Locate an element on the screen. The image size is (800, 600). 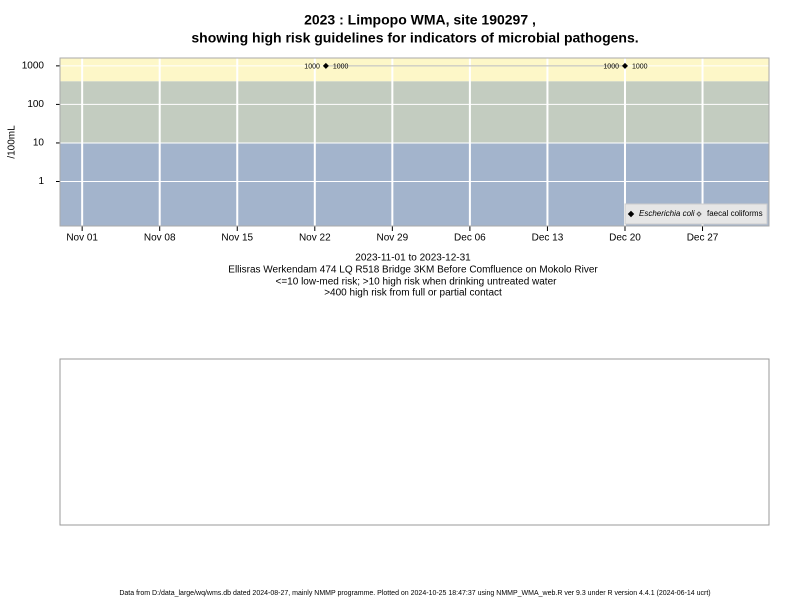
legend-label: faecal coliforms is located at coordinates (735, 213).